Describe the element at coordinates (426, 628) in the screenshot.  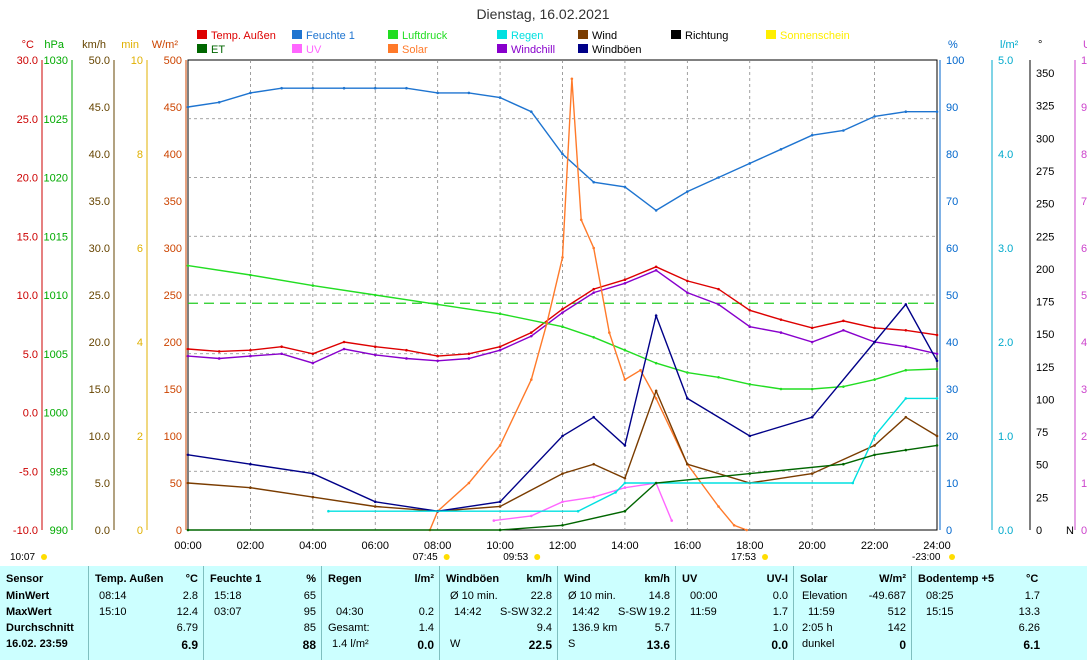
I see `regen-total-value: 1.4` at that location.